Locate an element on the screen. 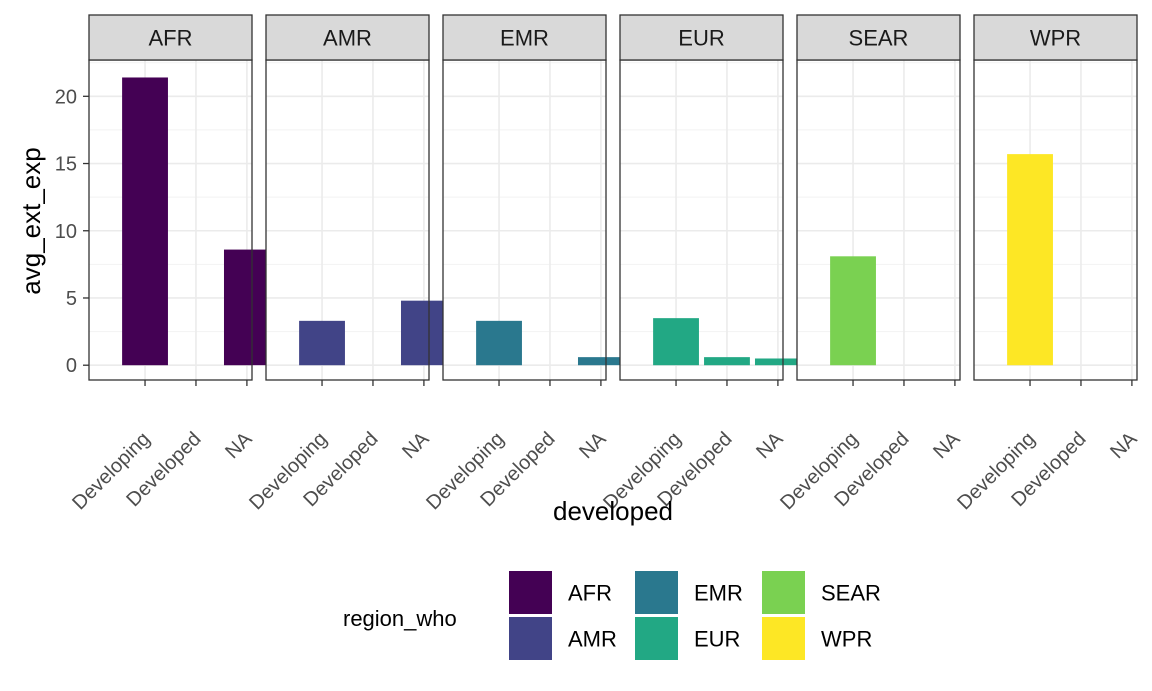  y-tick-label: 20 is located at coordinates (66, 97).